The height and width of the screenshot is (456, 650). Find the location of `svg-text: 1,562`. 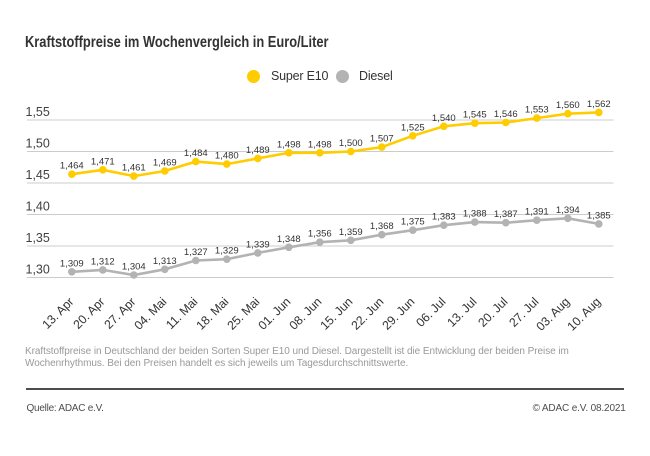

svg-text: 1,562 is located at coordinates (599, 104).